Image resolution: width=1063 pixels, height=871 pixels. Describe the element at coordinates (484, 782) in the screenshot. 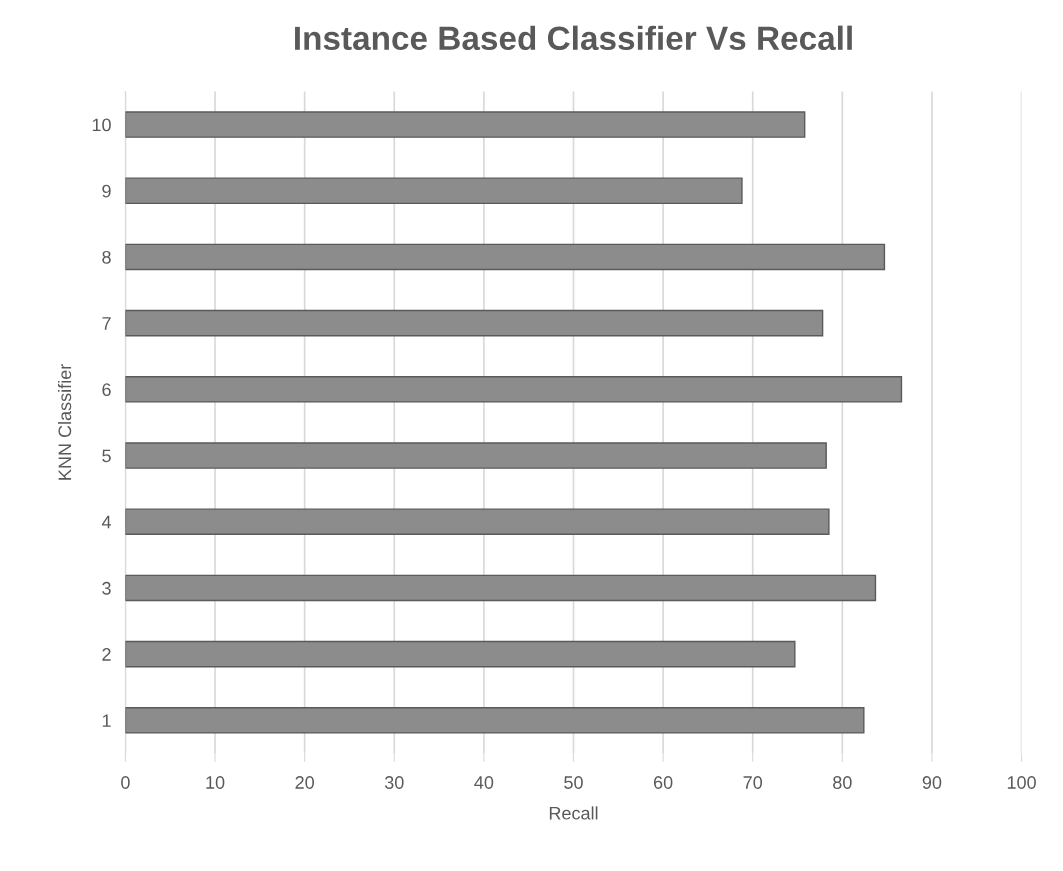

I see `x-tick-label: 40` at that location.